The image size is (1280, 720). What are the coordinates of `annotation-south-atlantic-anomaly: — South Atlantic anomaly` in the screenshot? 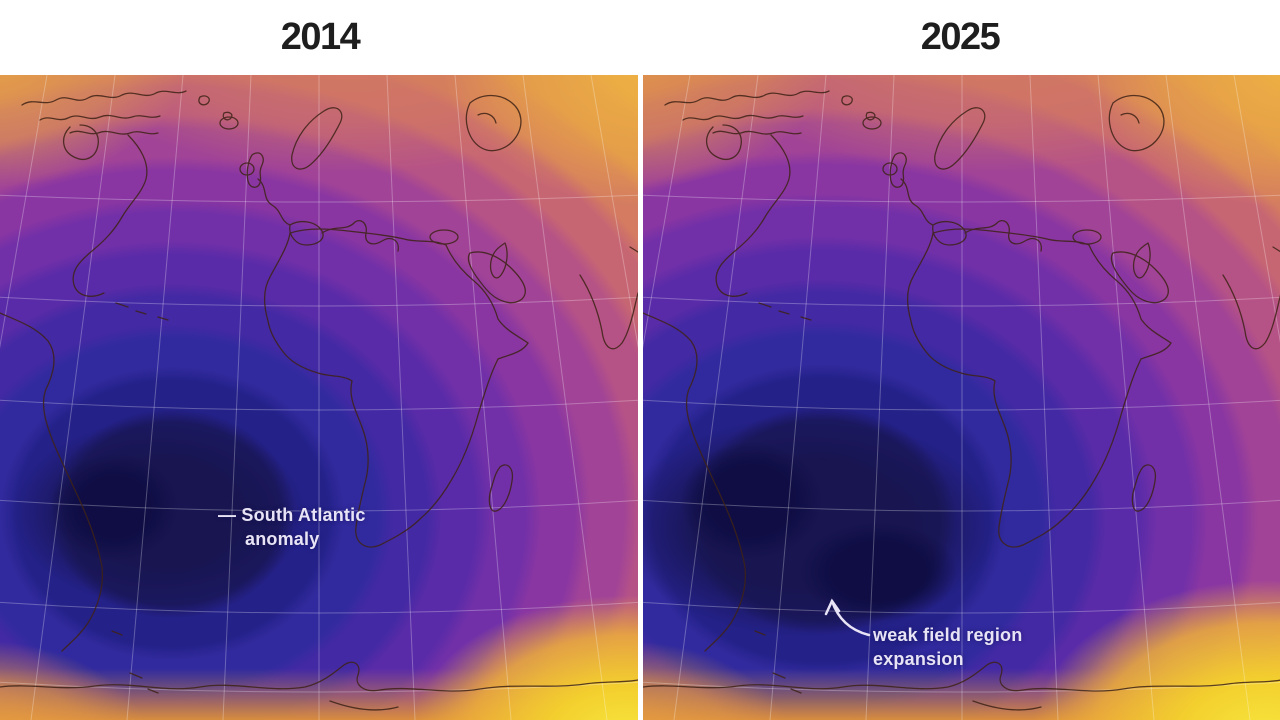 It's located at (292, 527).